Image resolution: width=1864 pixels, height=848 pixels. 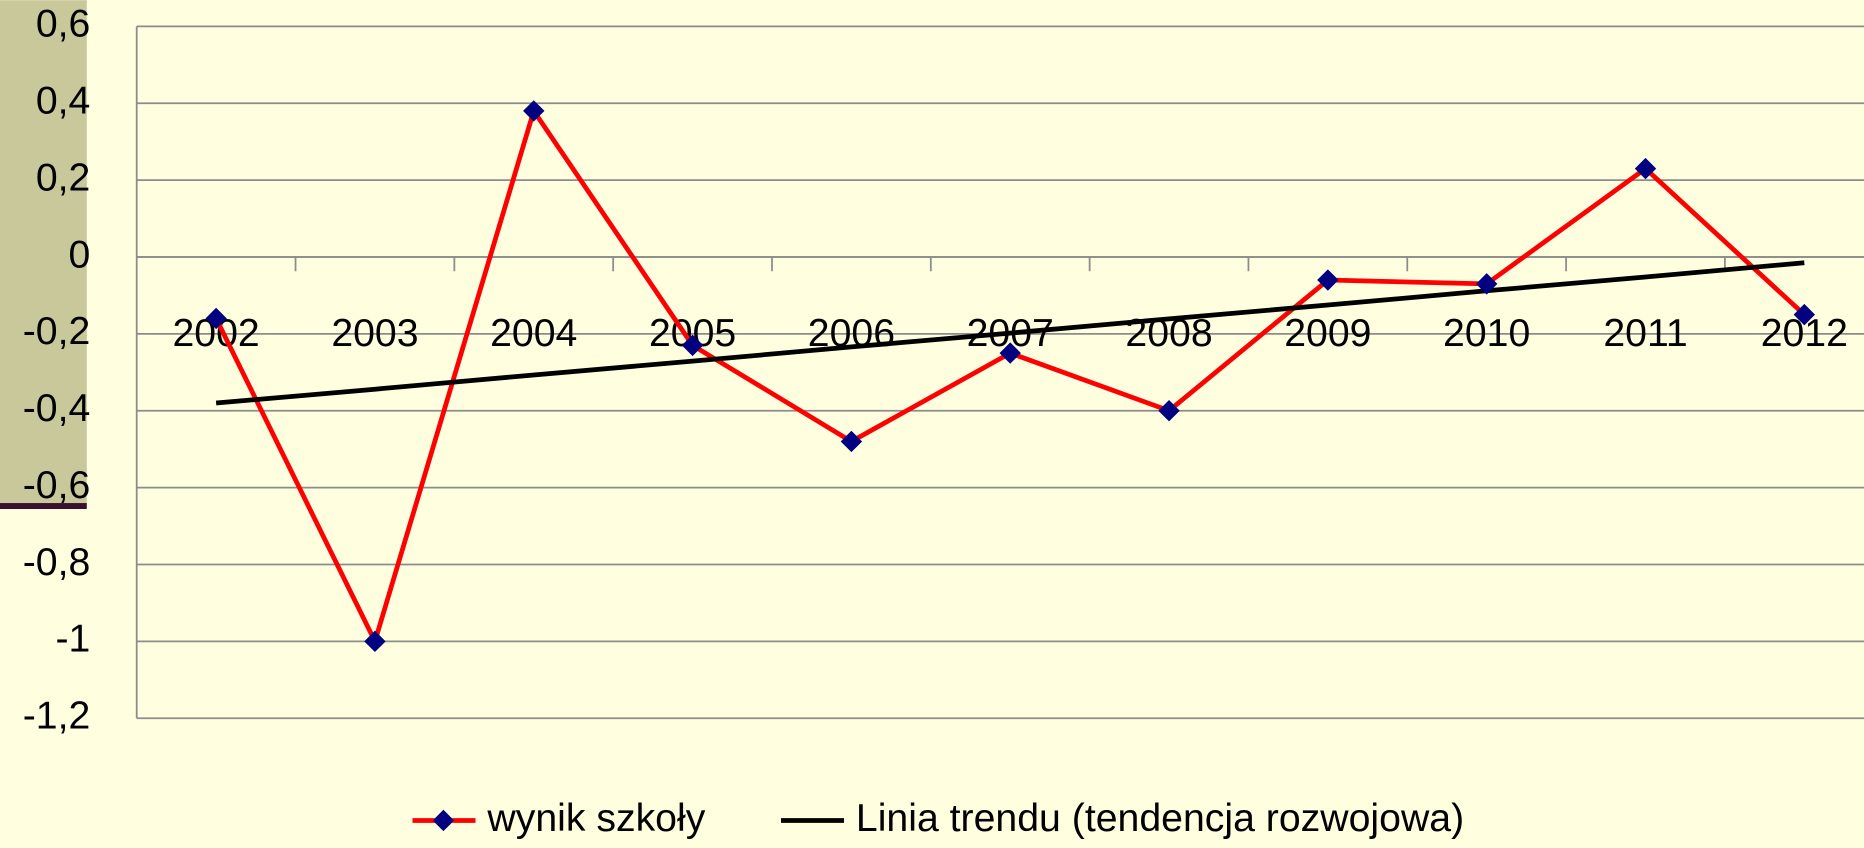 What do you see at coordinates (43, 253) in the screenshot?
I see `side-strip` at bounding box center [43, 253].